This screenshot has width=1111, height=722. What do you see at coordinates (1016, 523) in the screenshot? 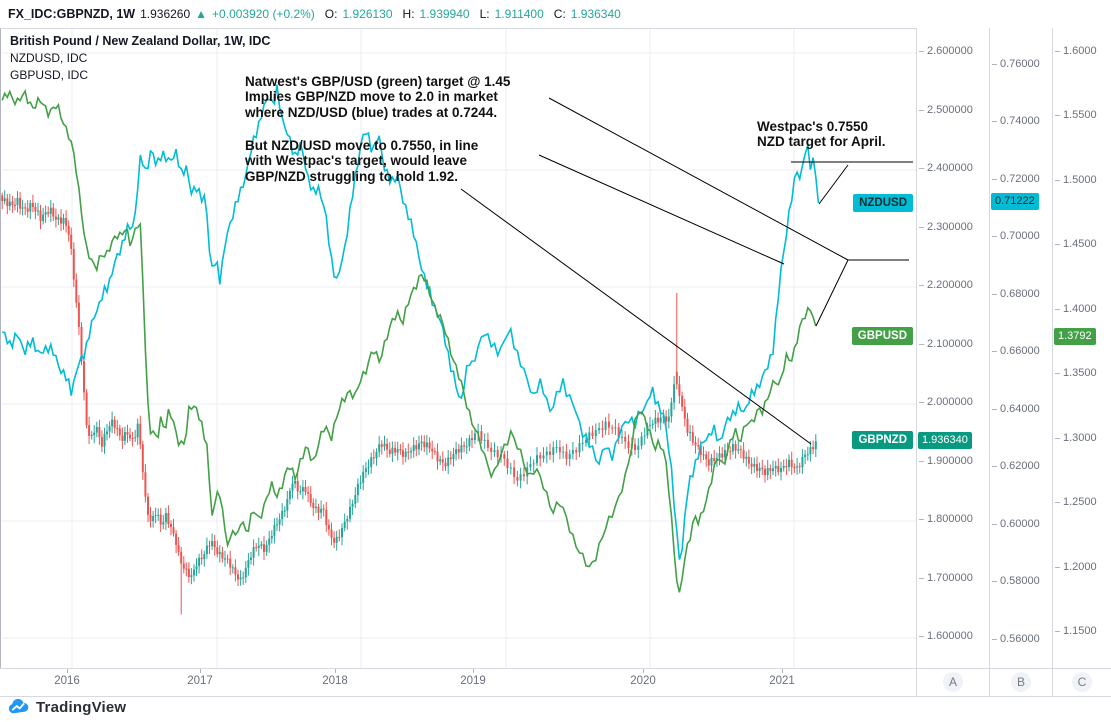
I see `axis-tick-label: 0.60000` at bounding box center [1016, 523].